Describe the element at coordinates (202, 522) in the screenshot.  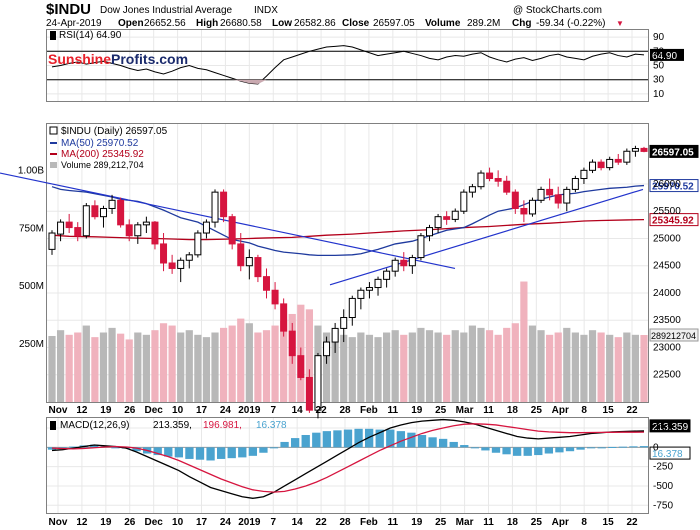
I see `macd-x-tick-label: 17` at that location.